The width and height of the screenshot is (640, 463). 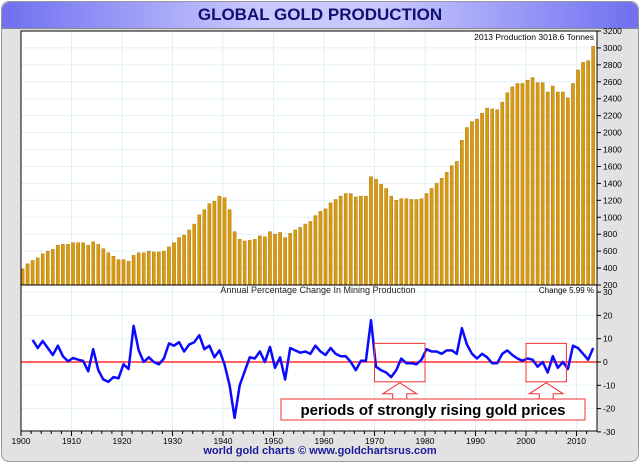 I want to click on y-tick-label: 2600, so click(x=612, y=82).